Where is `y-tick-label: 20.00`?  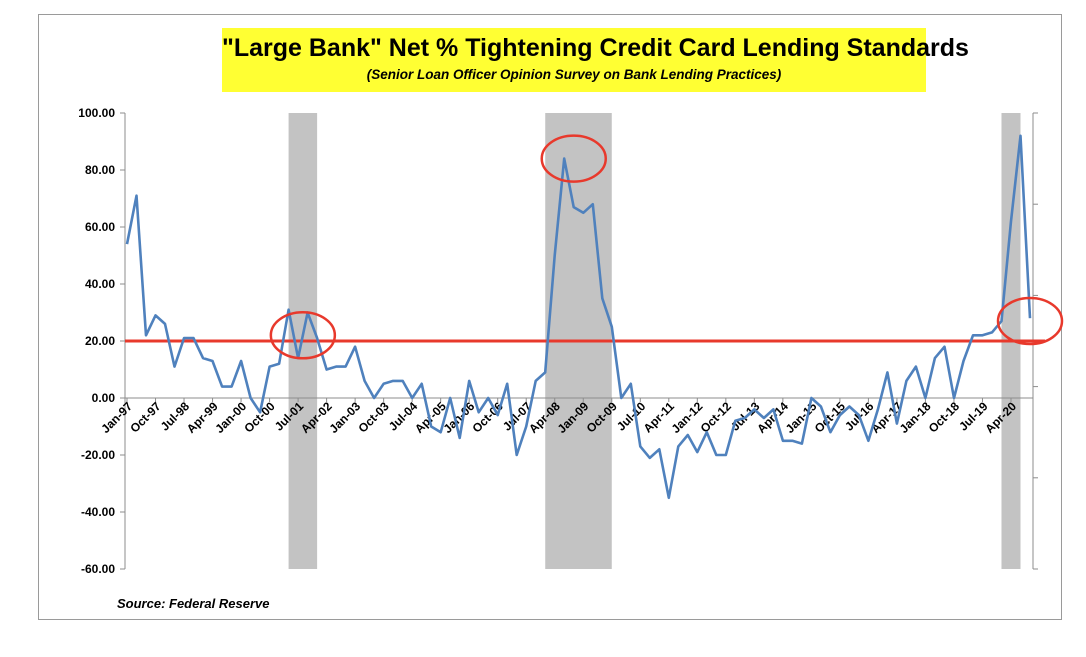 y-tick-label: 20.00 is located at coordinates (100, 341).